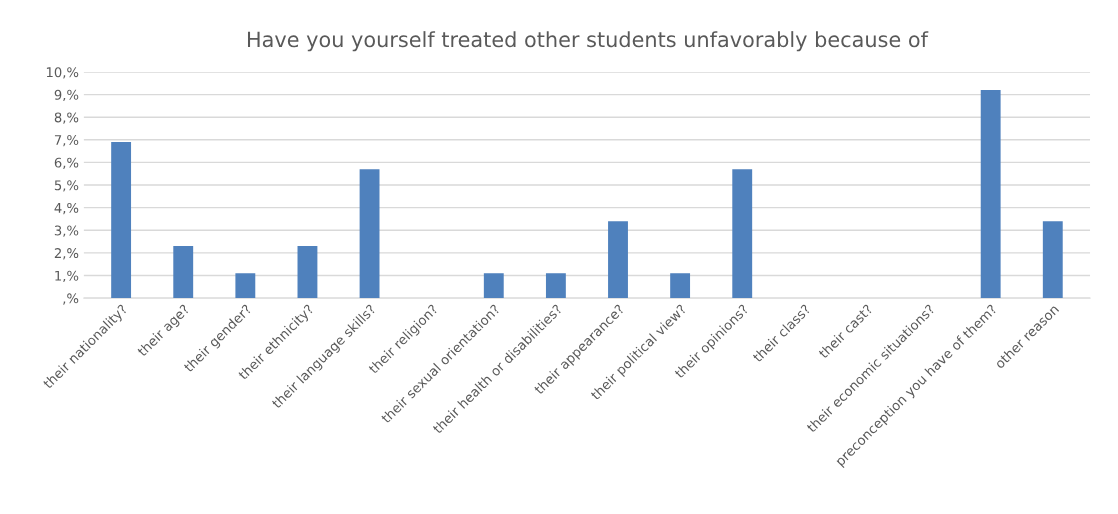 The width and height of the screenshot is (1118, 514). Describe the element at coordinates (588, 41) in the screenshot. I see `chart-title: Have you yourself treated other students unfavorably because of` at that location.